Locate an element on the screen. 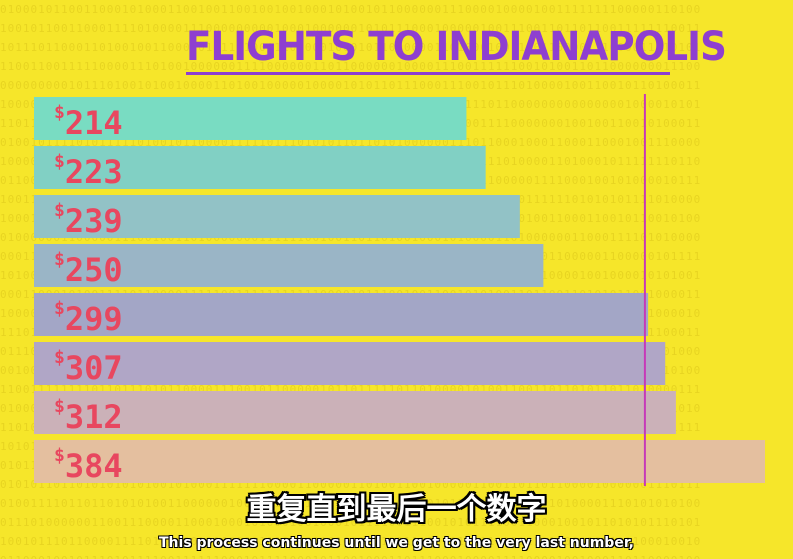 This screenshot has height=559, width=793. title-underline is located at coordinates (428, 73).